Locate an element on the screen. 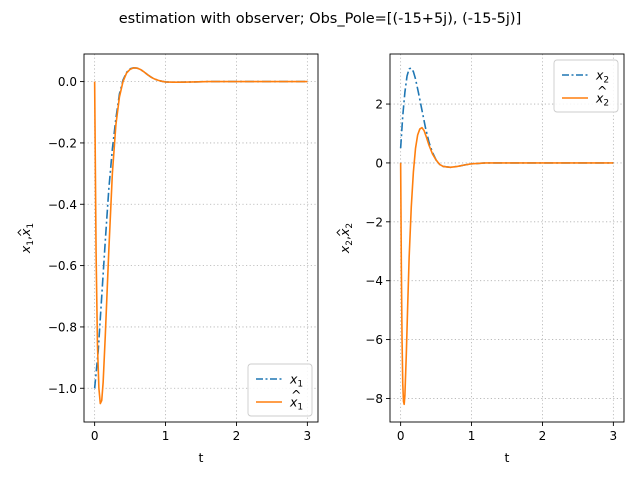 The image size is (640, 480). right-xtick-label-0: 0 is located at coordinates (401, 436).